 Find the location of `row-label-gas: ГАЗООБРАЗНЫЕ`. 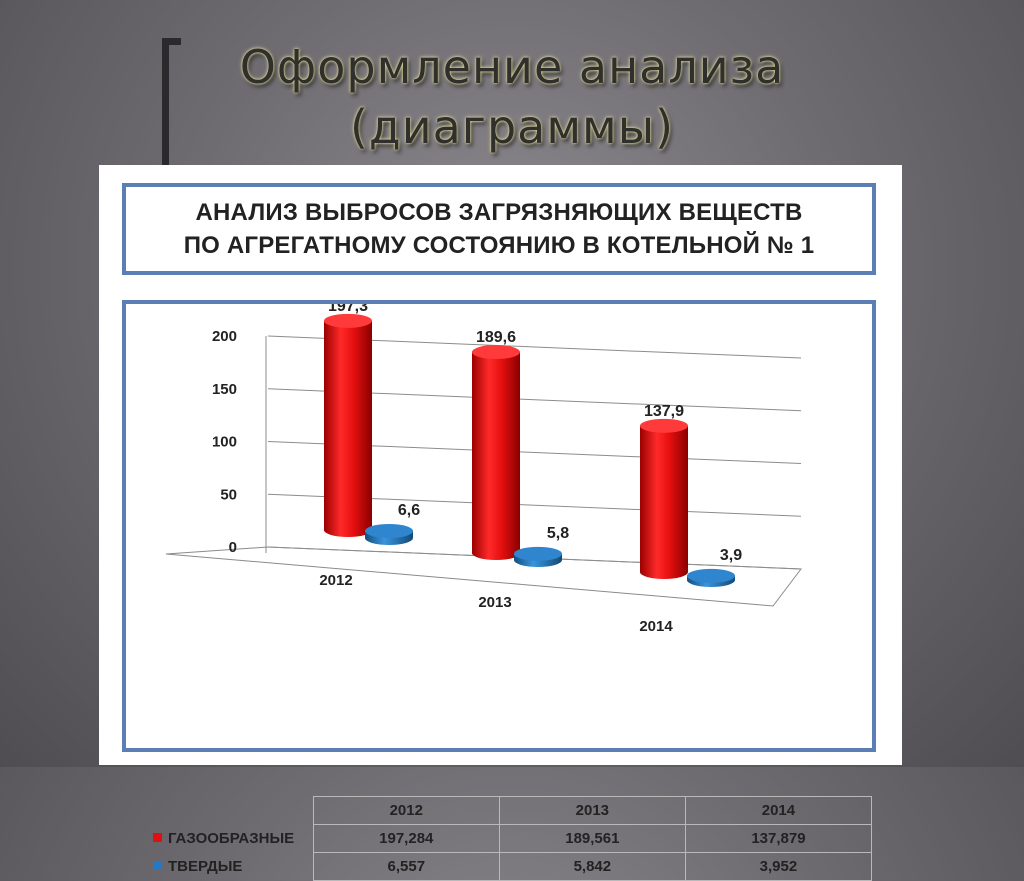

row-label-gas: ГАЗООБРАЗНЫЕ is located at coordinates (231, 838).